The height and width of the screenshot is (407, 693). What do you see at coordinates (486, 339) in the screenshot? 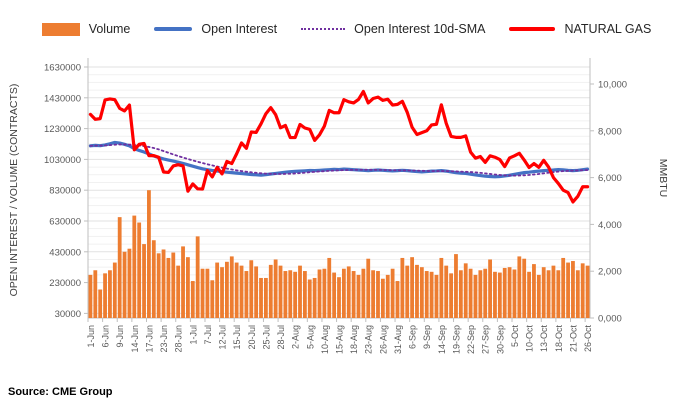
I see `x-axis-tick-label: 27-Sep` at bounding box center [486, 339].